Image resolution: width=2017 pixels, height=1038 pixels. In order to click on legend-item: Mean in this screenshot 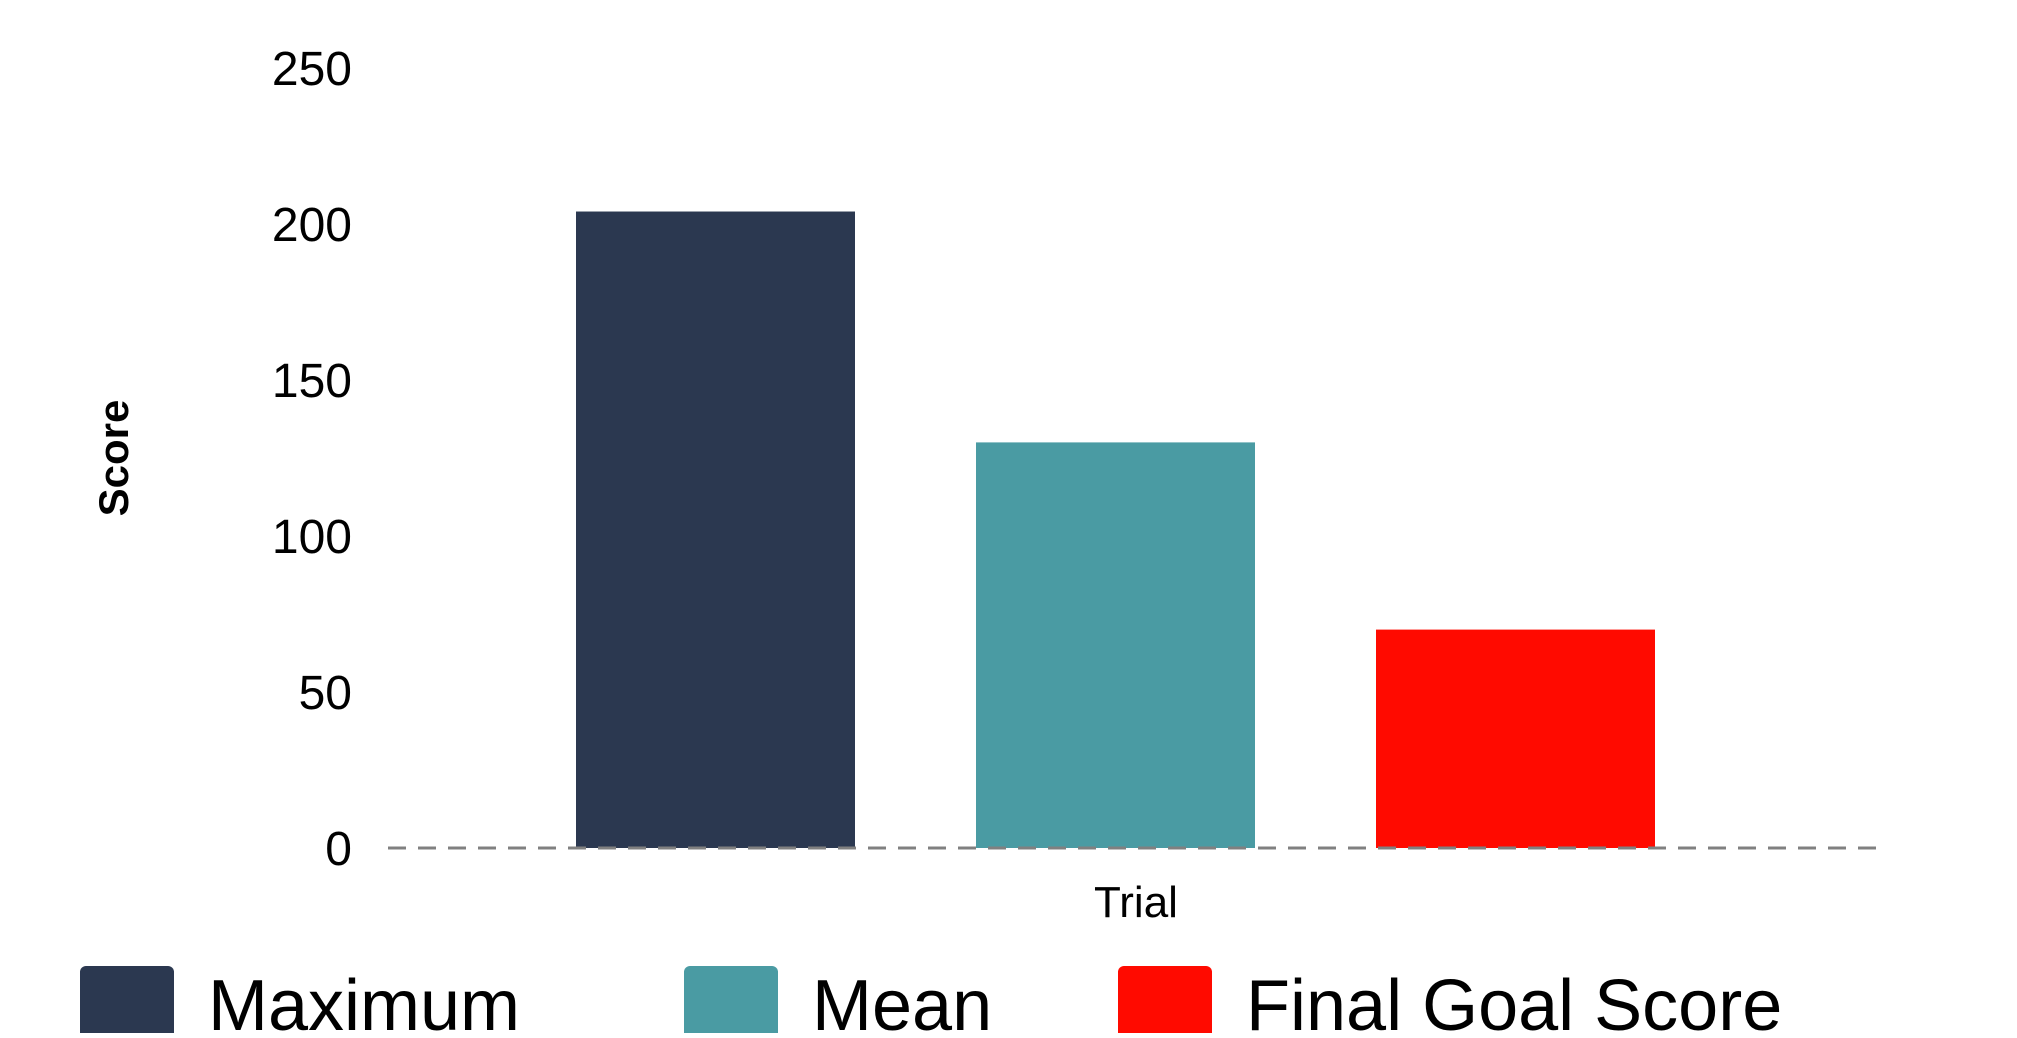, I will do `click(838, 1002)`.